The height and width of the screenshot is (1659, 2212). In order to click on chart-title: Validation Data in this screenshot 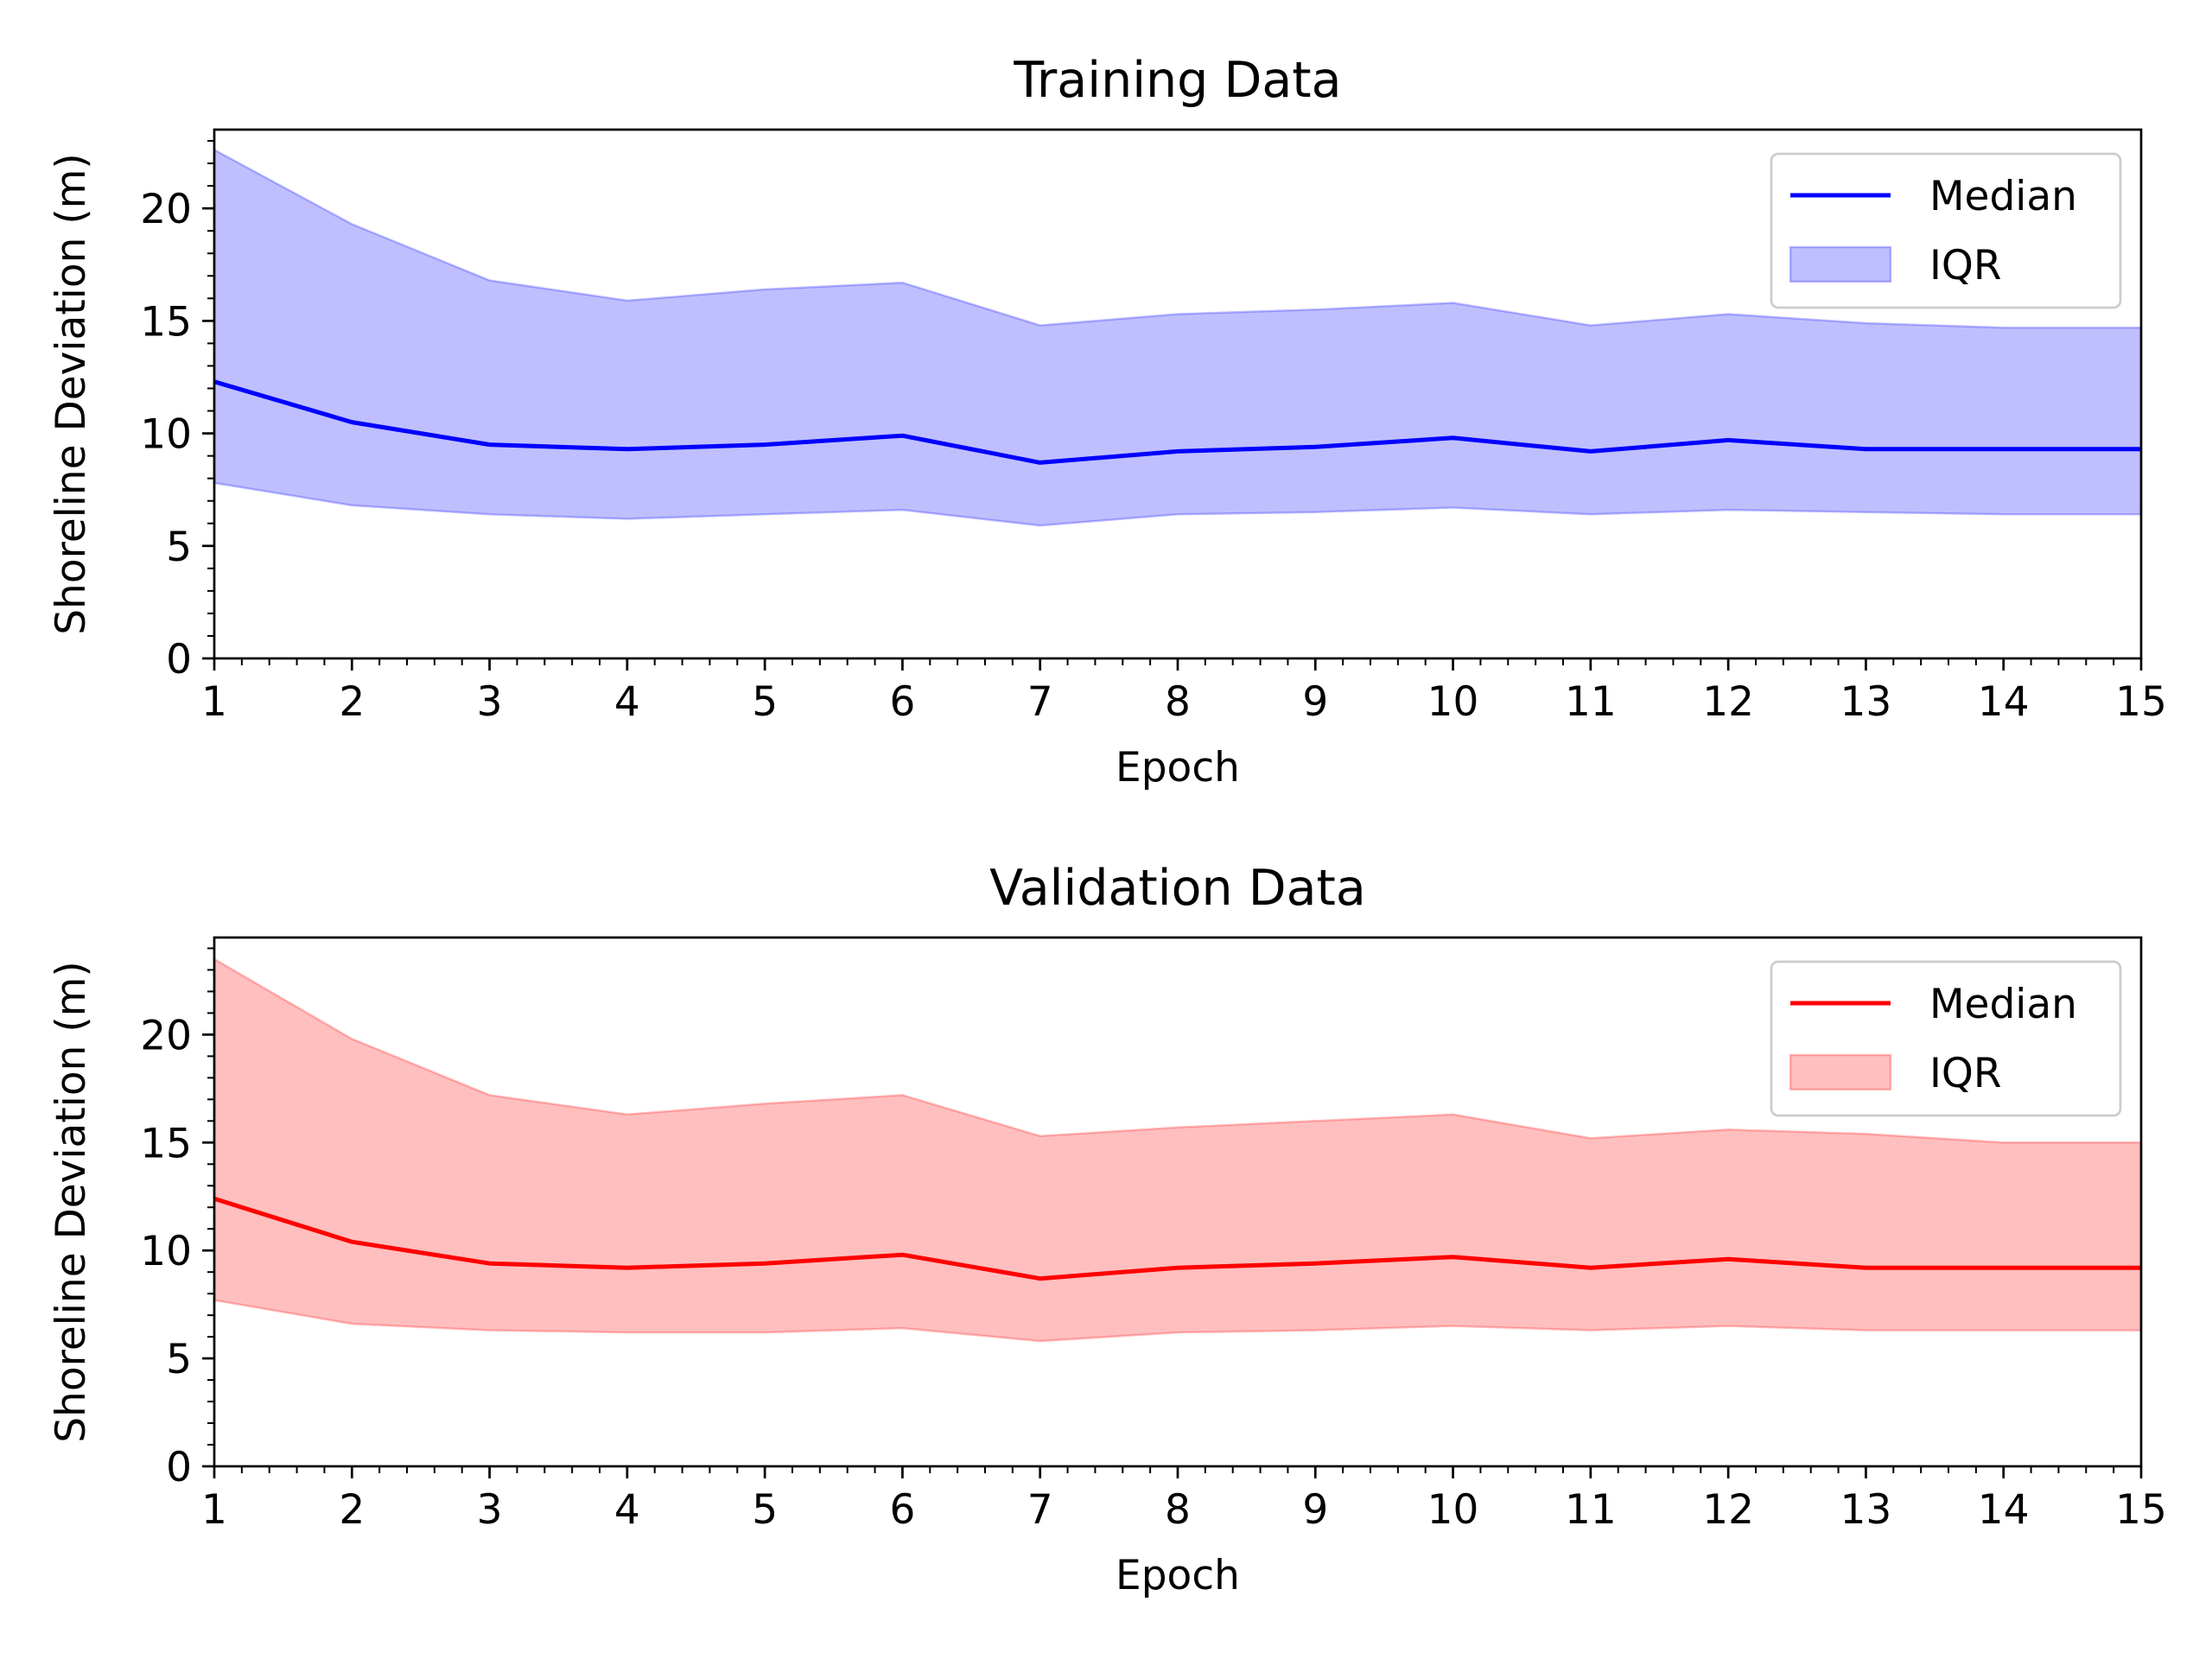, I will do `click(1177, 888)`.